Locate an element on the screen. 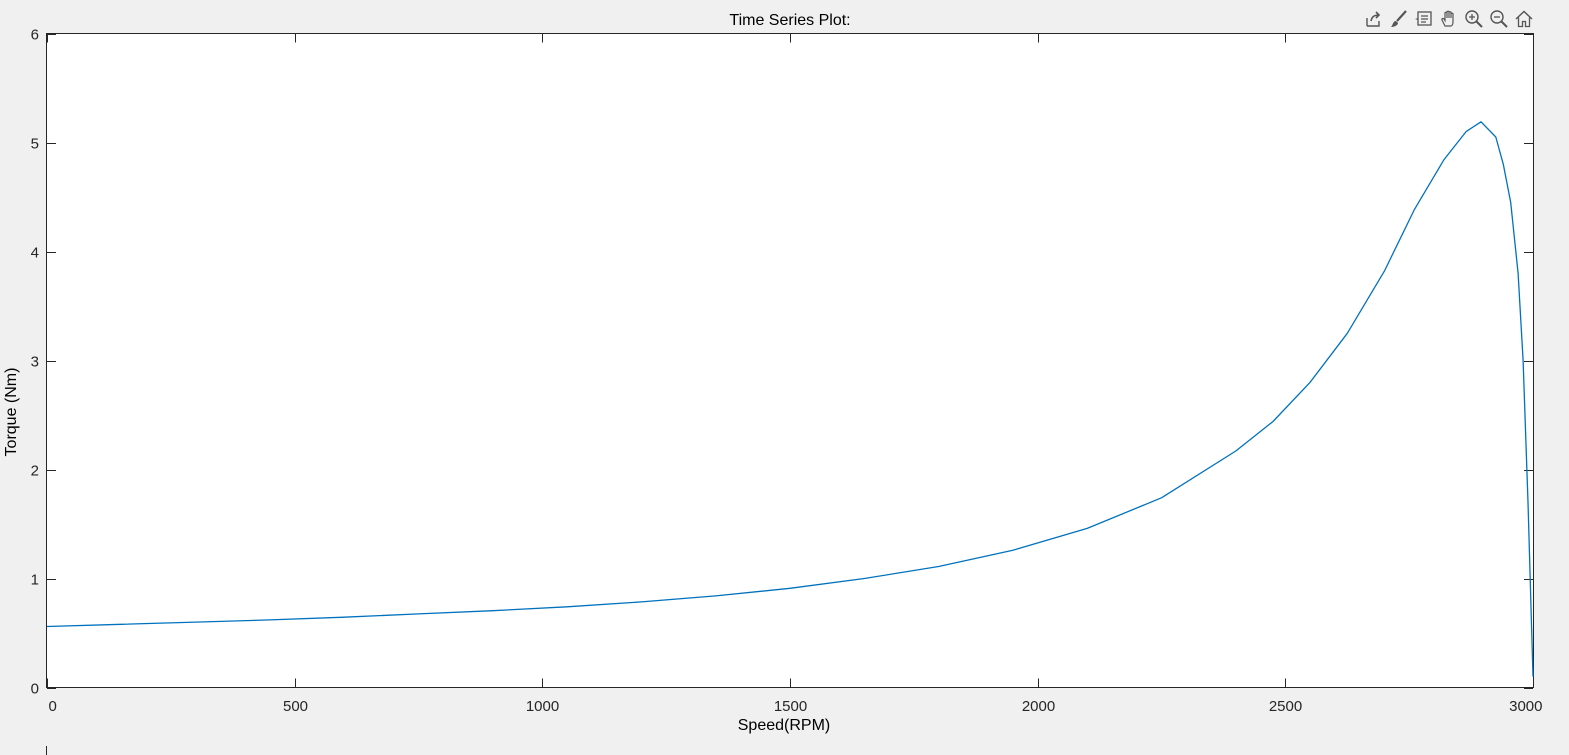  x-tick-label: 1500 is located at coordinates (790, 706).